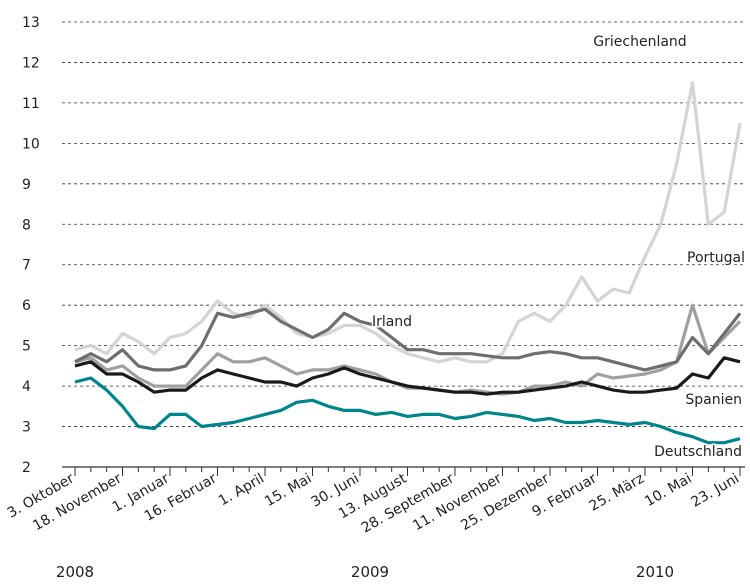  Describe the element at coordinates (698, 452) in the screenshot. I see `series-label: Deutschland` at that location.